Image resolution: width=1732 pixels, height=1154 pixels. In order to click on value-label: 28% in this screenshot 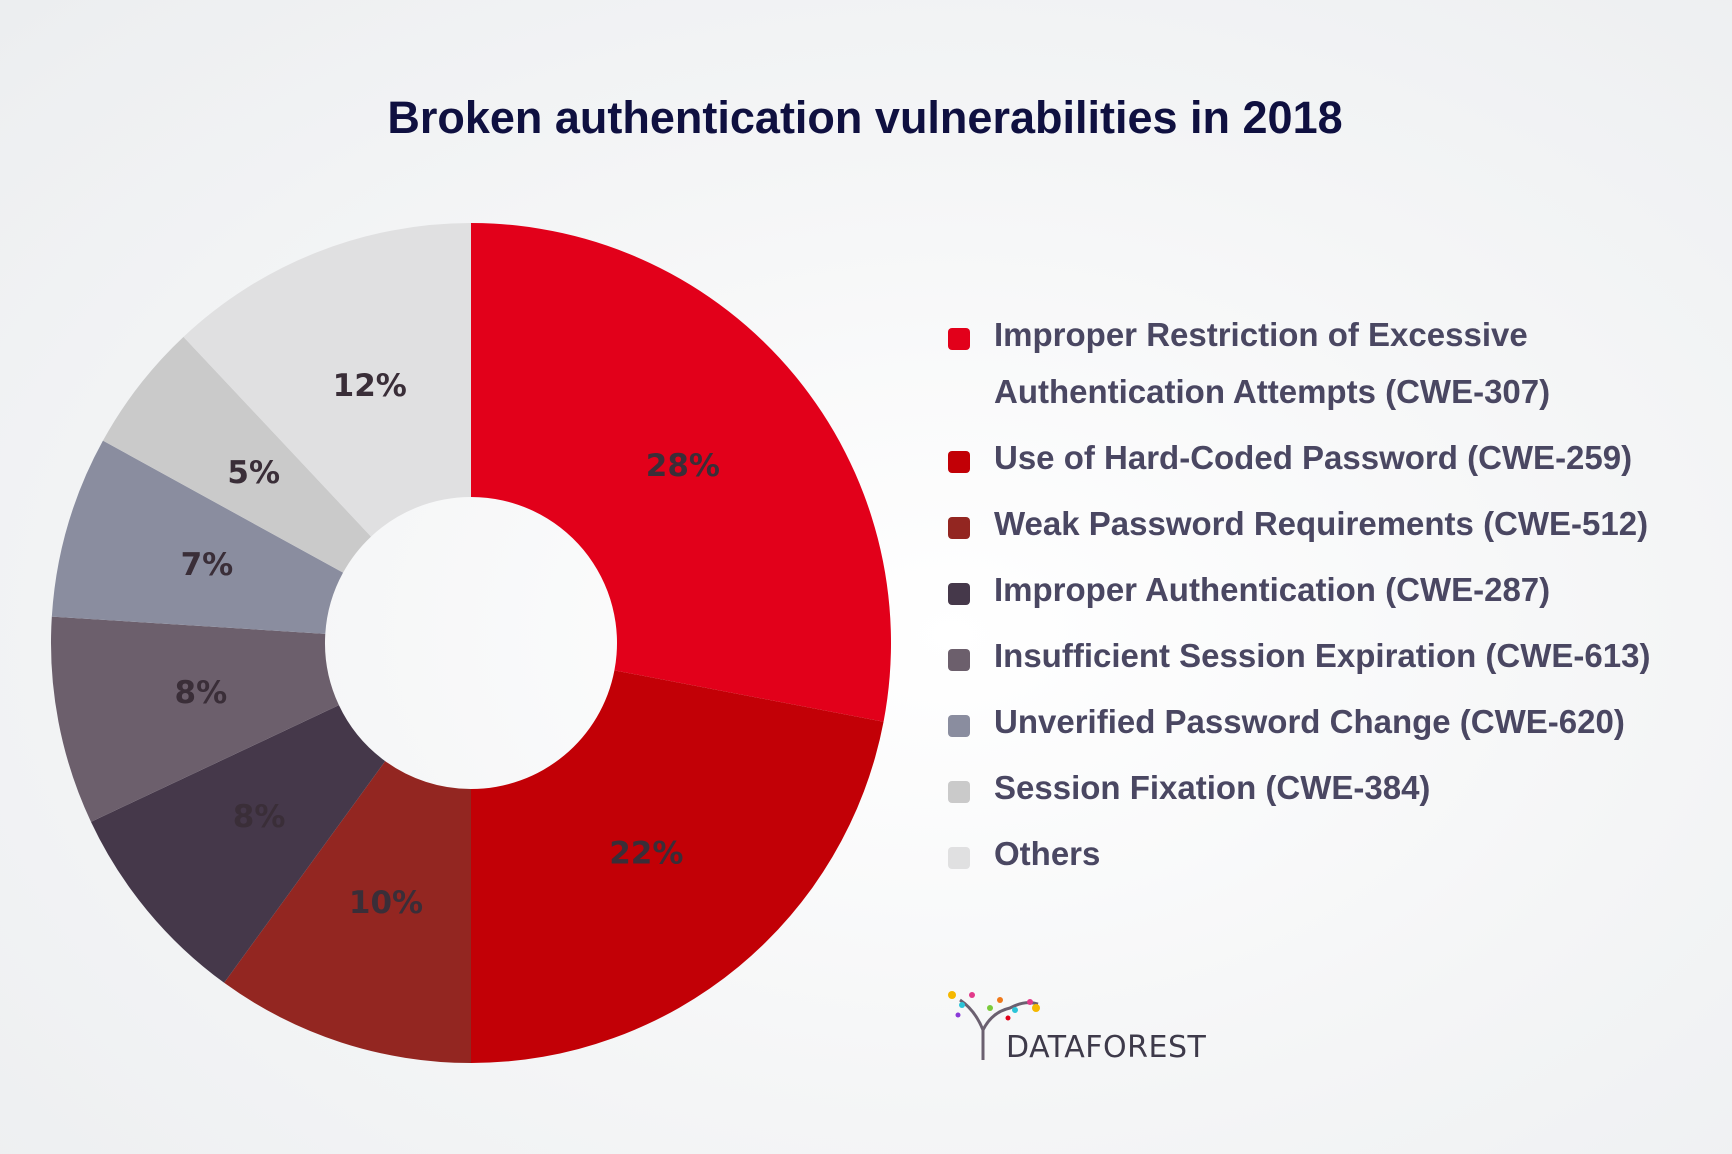, I will do `click(683, 466)`.